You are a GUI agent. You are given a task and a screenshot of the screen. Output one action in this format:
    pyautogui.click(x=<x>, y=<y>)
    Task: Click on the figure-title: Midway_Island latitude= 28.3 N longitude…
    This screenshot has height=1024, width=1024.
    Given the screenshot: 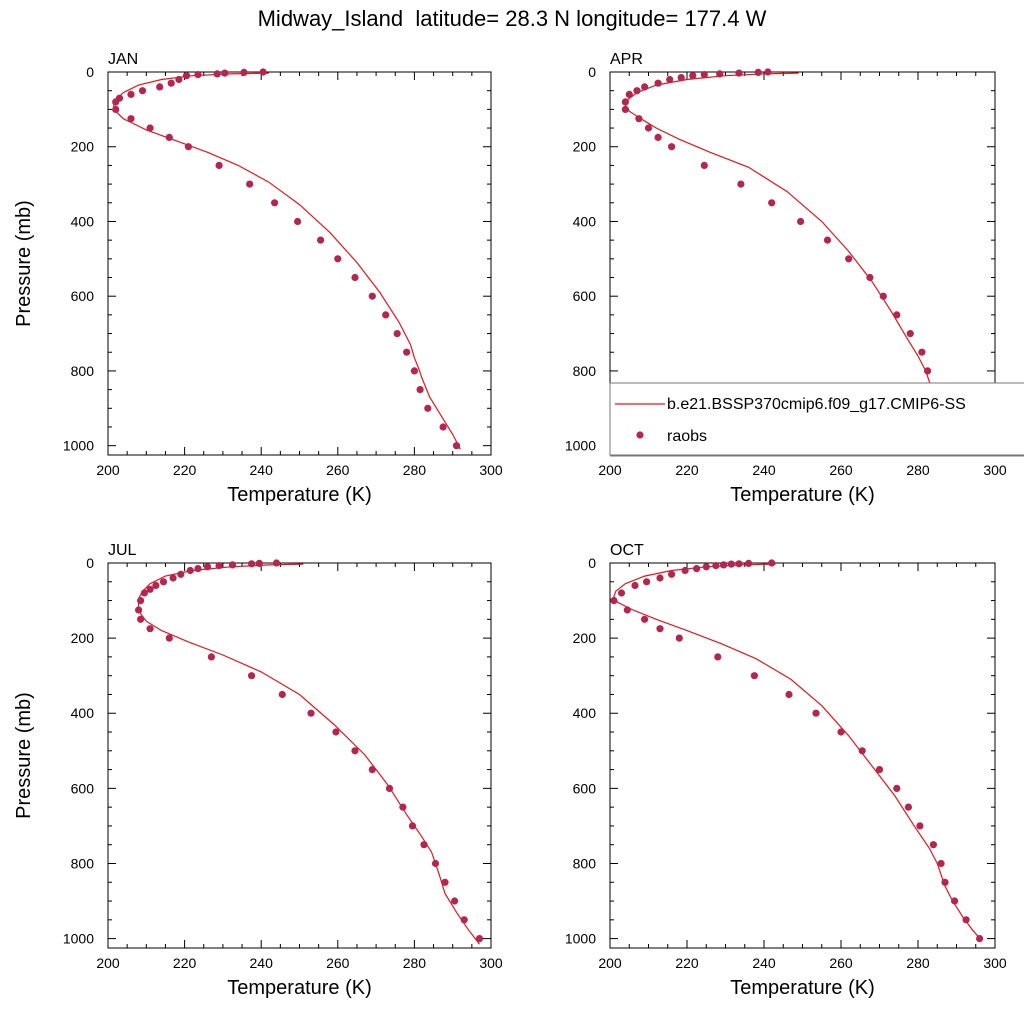 What is the action you would take?
    pyautogui.click(x=512, y=18)
    